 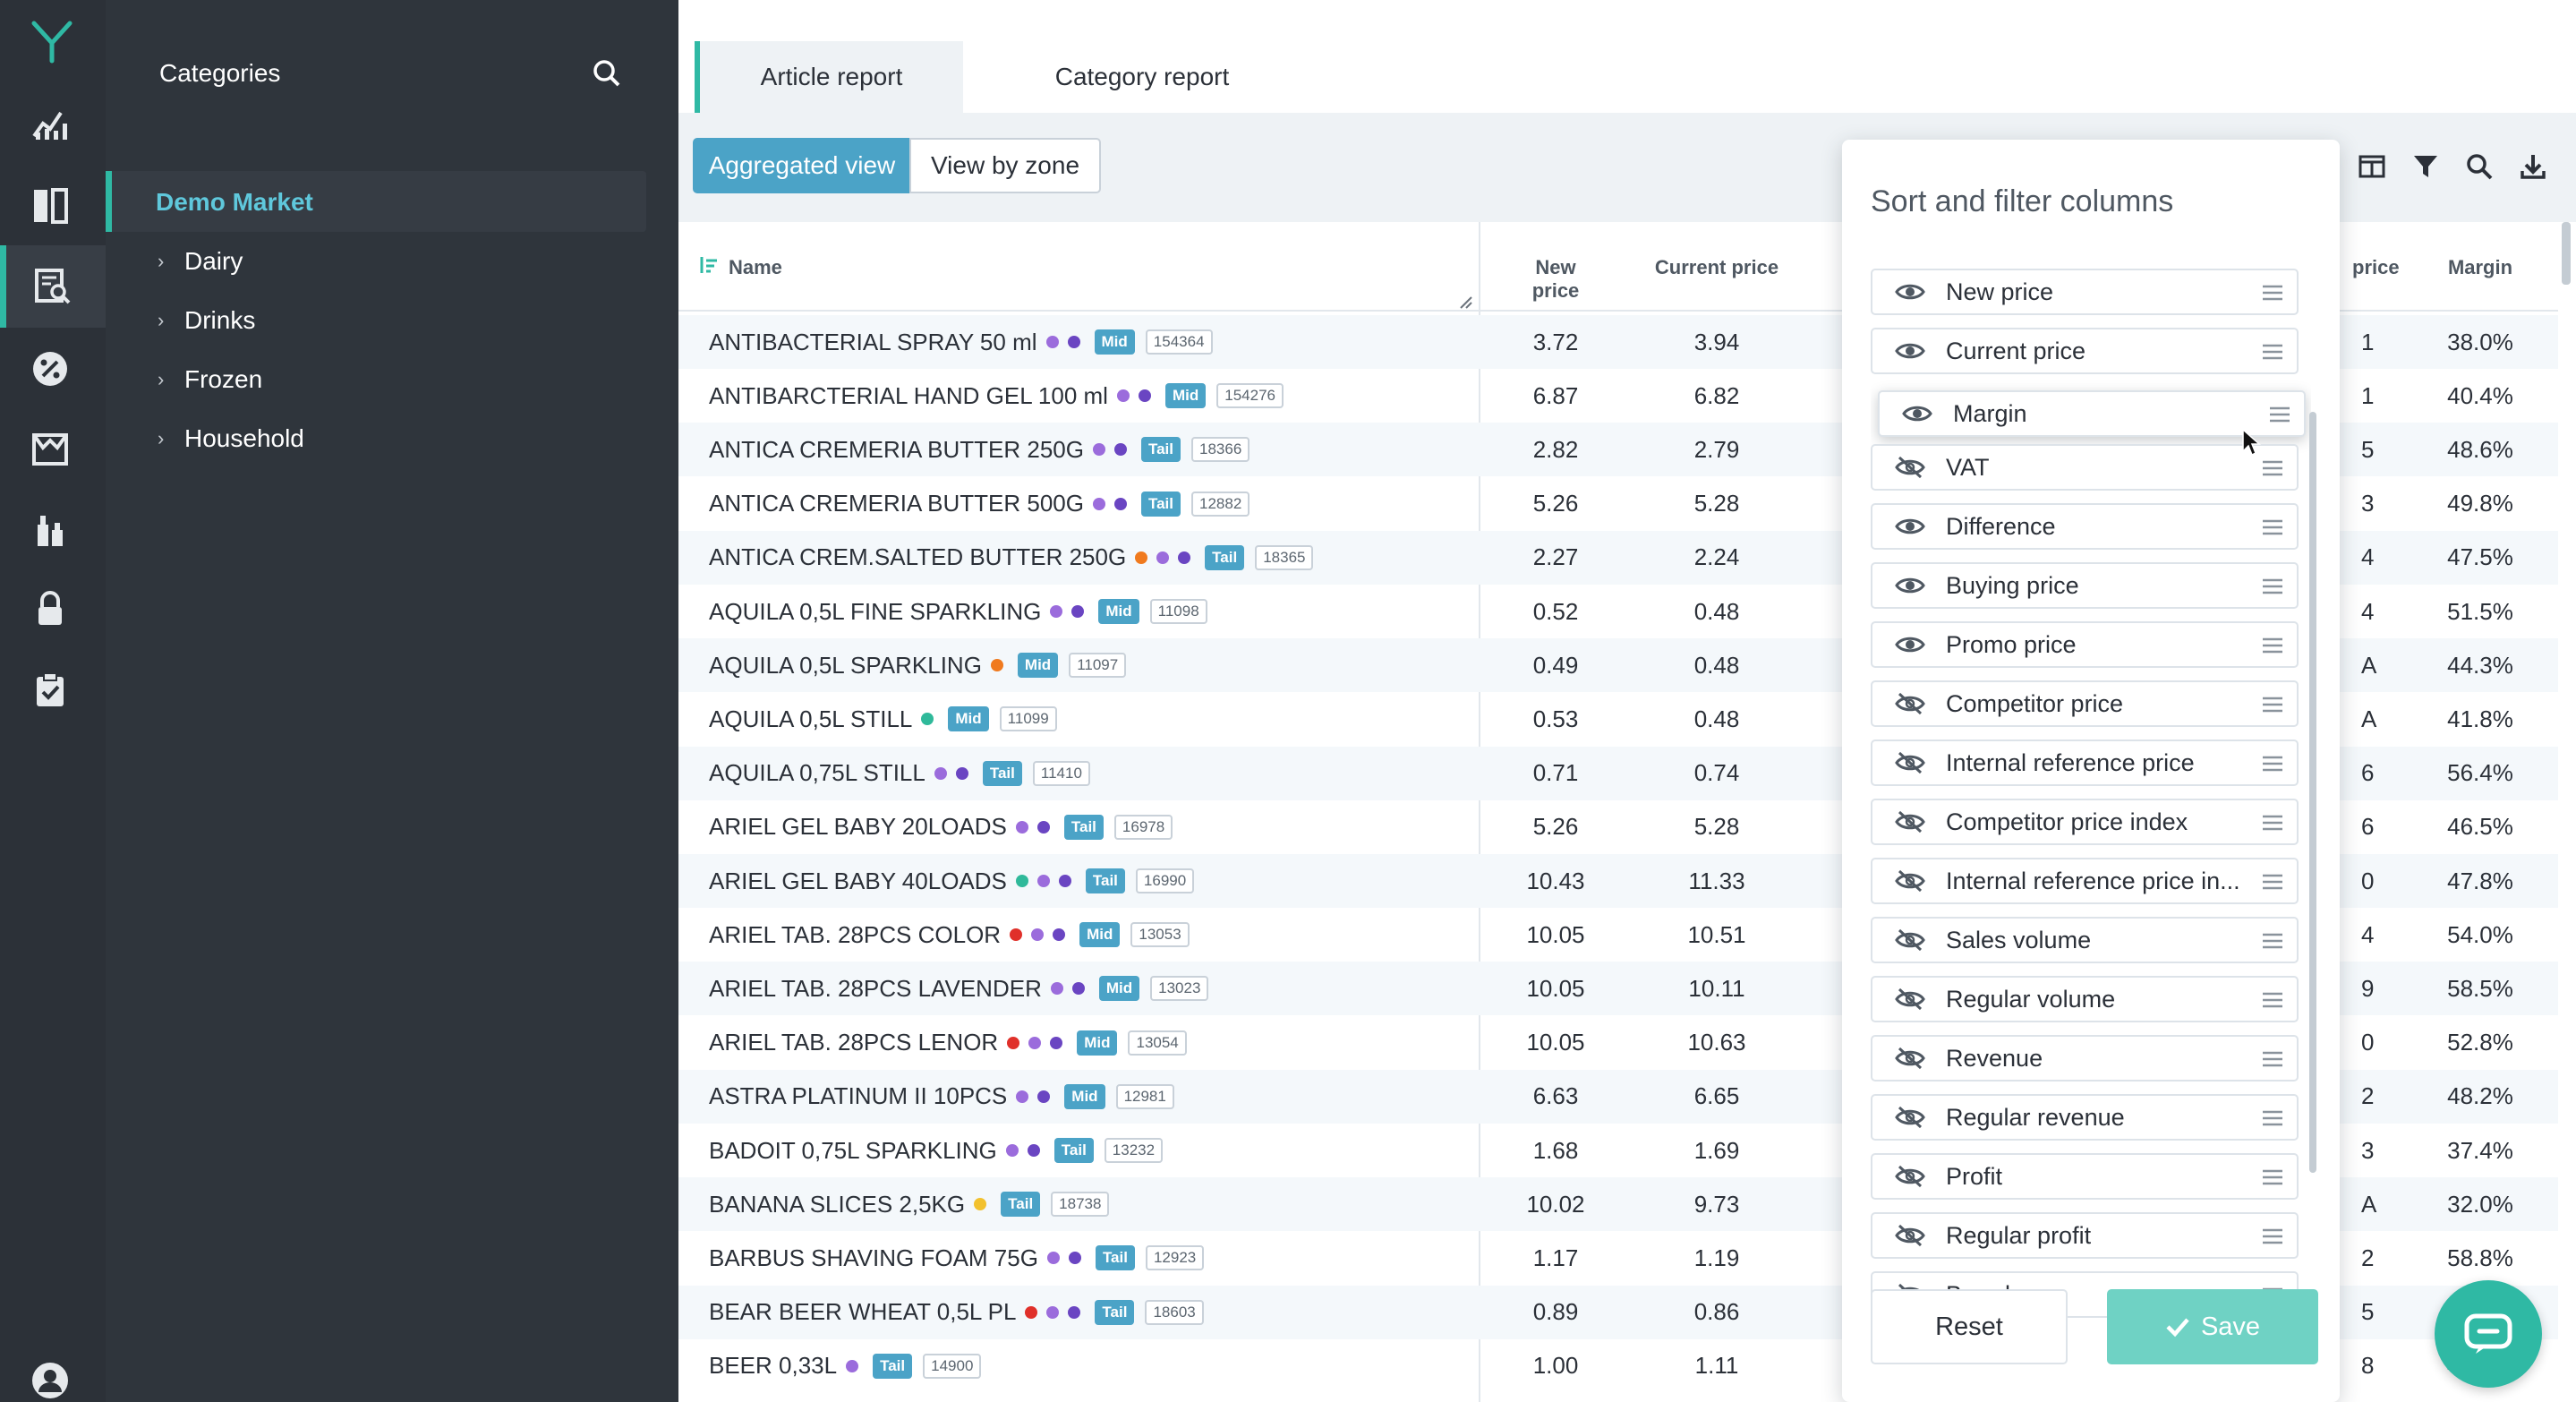 I want to click on store-icon, so click(x=50, y=449).